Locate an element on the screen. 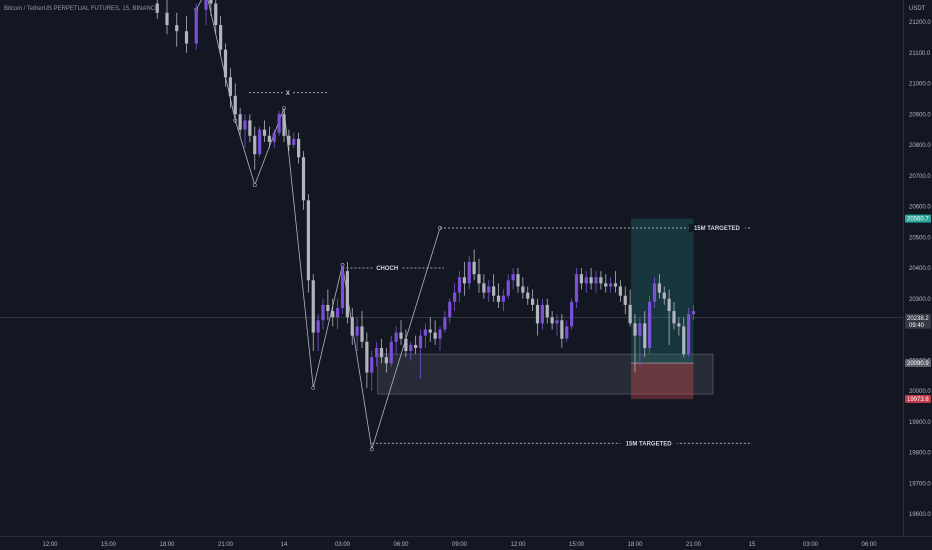 The image size is (932, 550). price-tick-label: 20600.0 is located at coordinates (920, 208).